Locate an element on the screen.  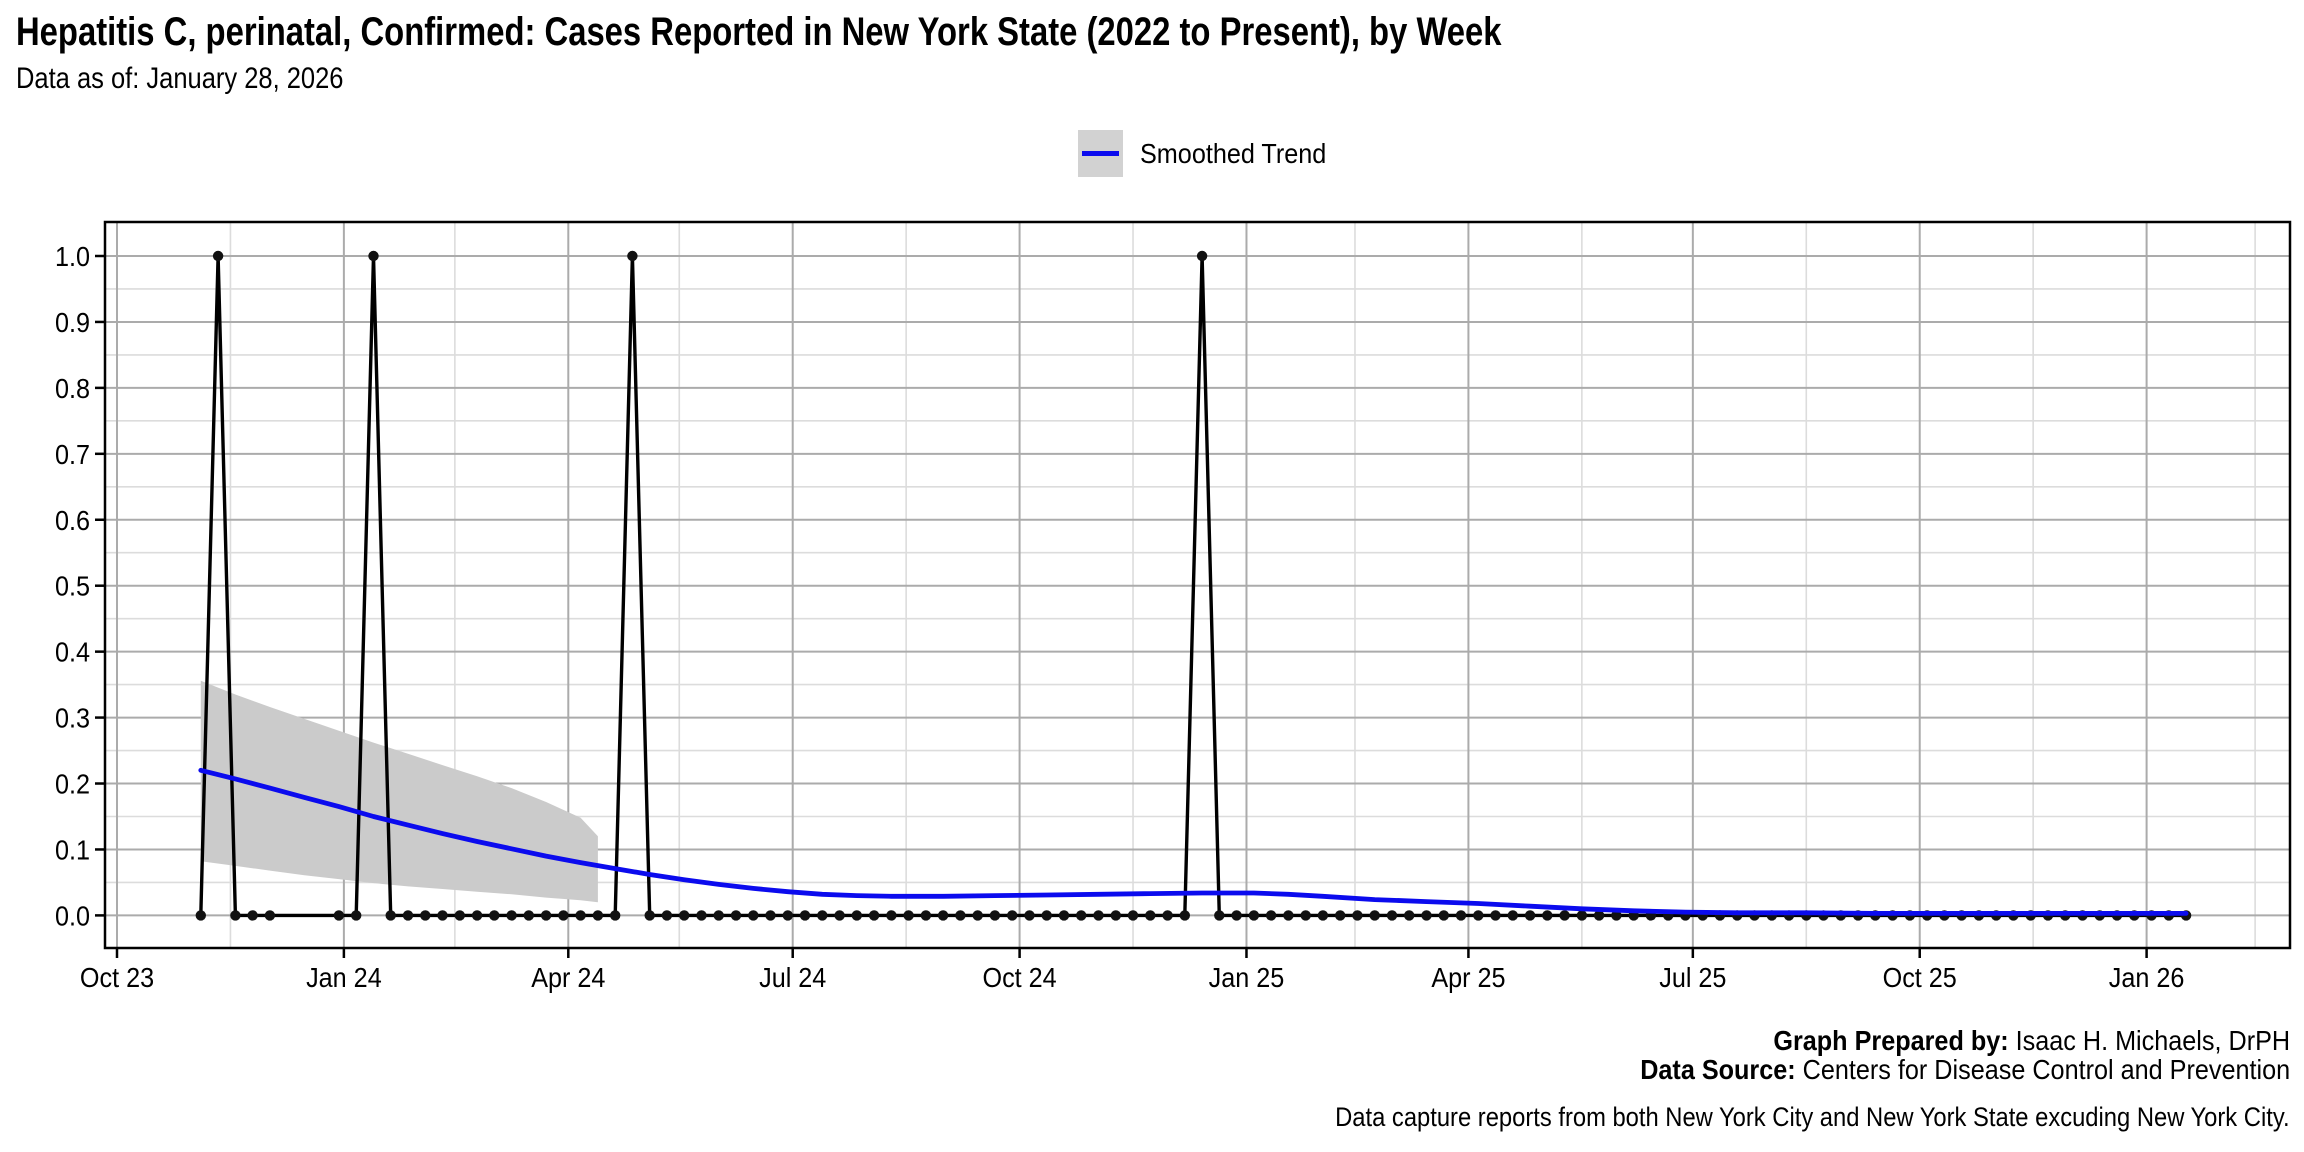
y-tick-label: 0.2 is located at coordinates (72, 784).